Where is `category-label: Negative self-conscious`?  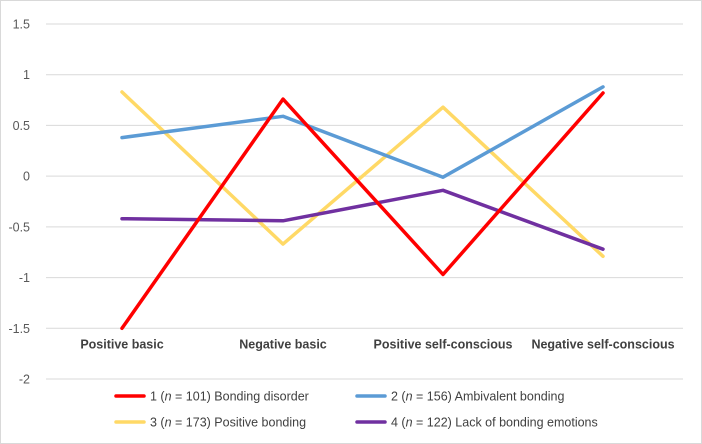
category-label: Negative self-conscious is located at coordinates (602, 344).